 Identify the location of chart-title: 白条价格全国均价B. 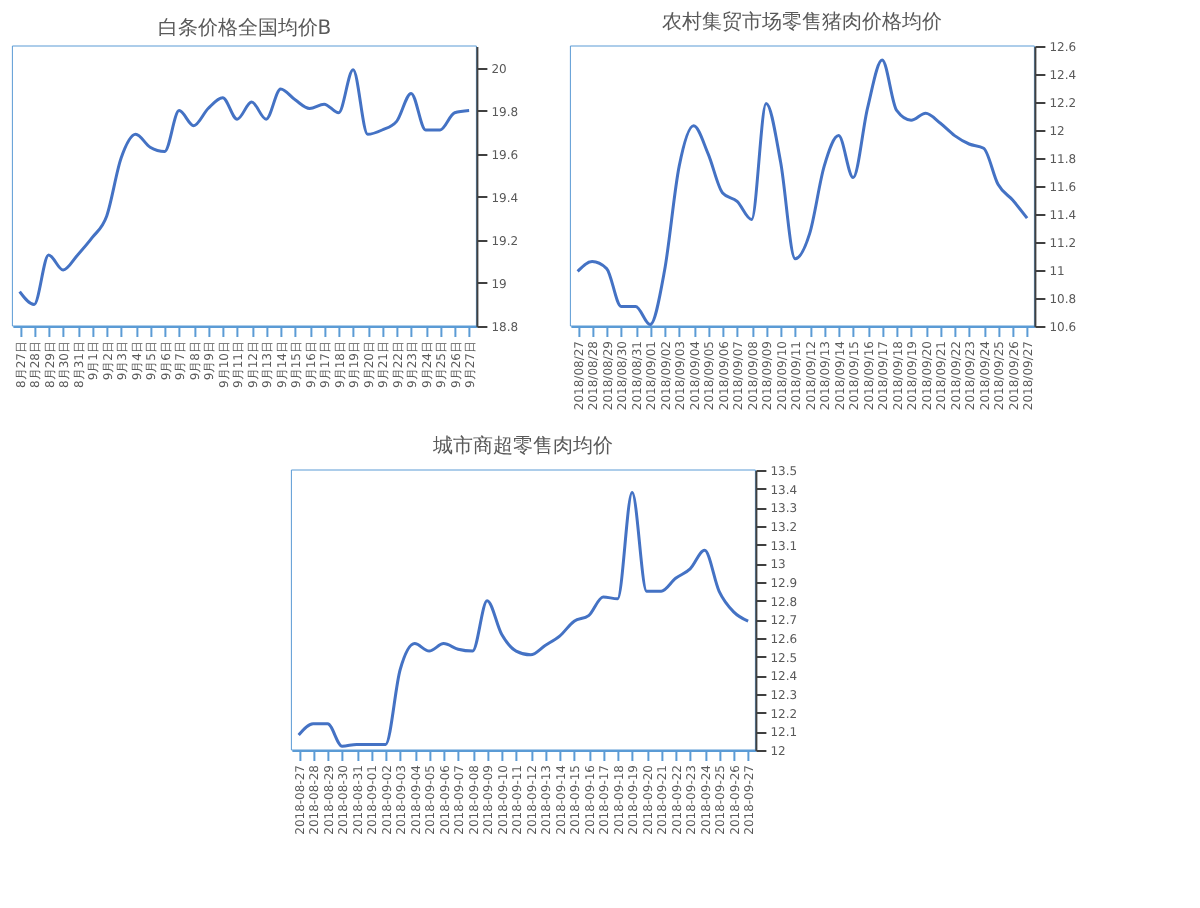
(244, 28).